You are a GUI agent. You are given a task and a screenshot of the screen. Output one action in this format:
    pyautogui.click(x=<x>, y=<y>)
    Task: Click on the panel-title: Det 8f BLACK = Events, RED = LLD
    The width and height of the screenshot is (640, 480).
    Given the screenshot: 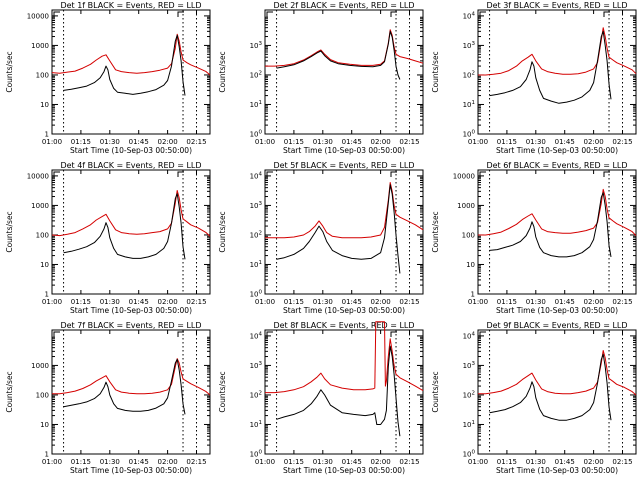 What is the action you would take?
    pyautogui.click(x=343, y=325)
    